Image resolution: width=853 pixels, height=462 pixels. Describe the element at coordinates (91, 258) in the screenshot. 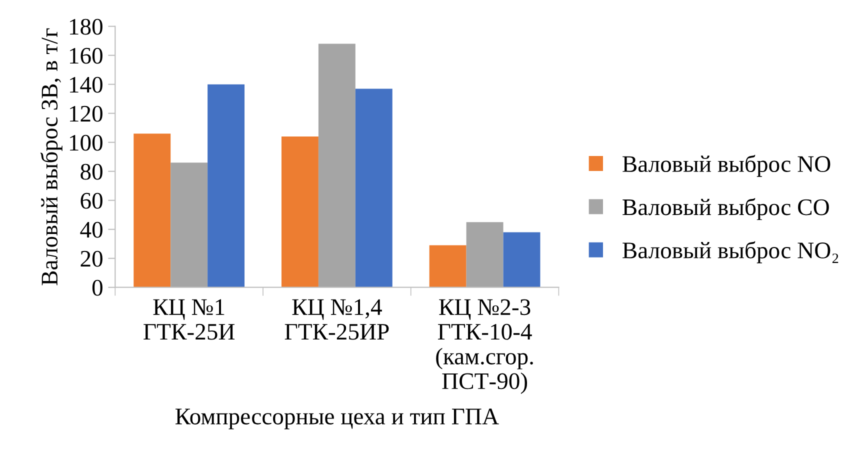

I see `y-tick-label: 20` at that location.